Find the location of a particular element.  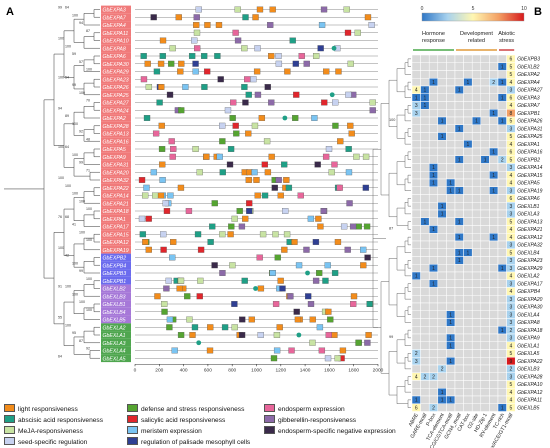

gene-label: GbEXPA11 is located at coordinates (116, 34).